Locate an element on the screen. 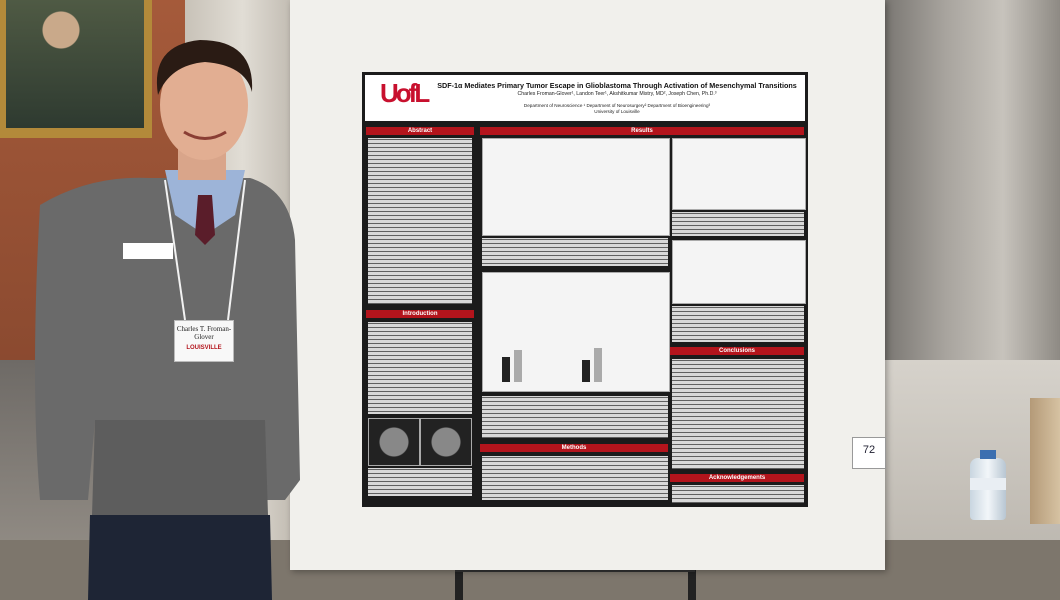 Image resolution: width=1060 pixels, height=600 pixels. section-header: Conclusions is located at coordinates (737, 351).